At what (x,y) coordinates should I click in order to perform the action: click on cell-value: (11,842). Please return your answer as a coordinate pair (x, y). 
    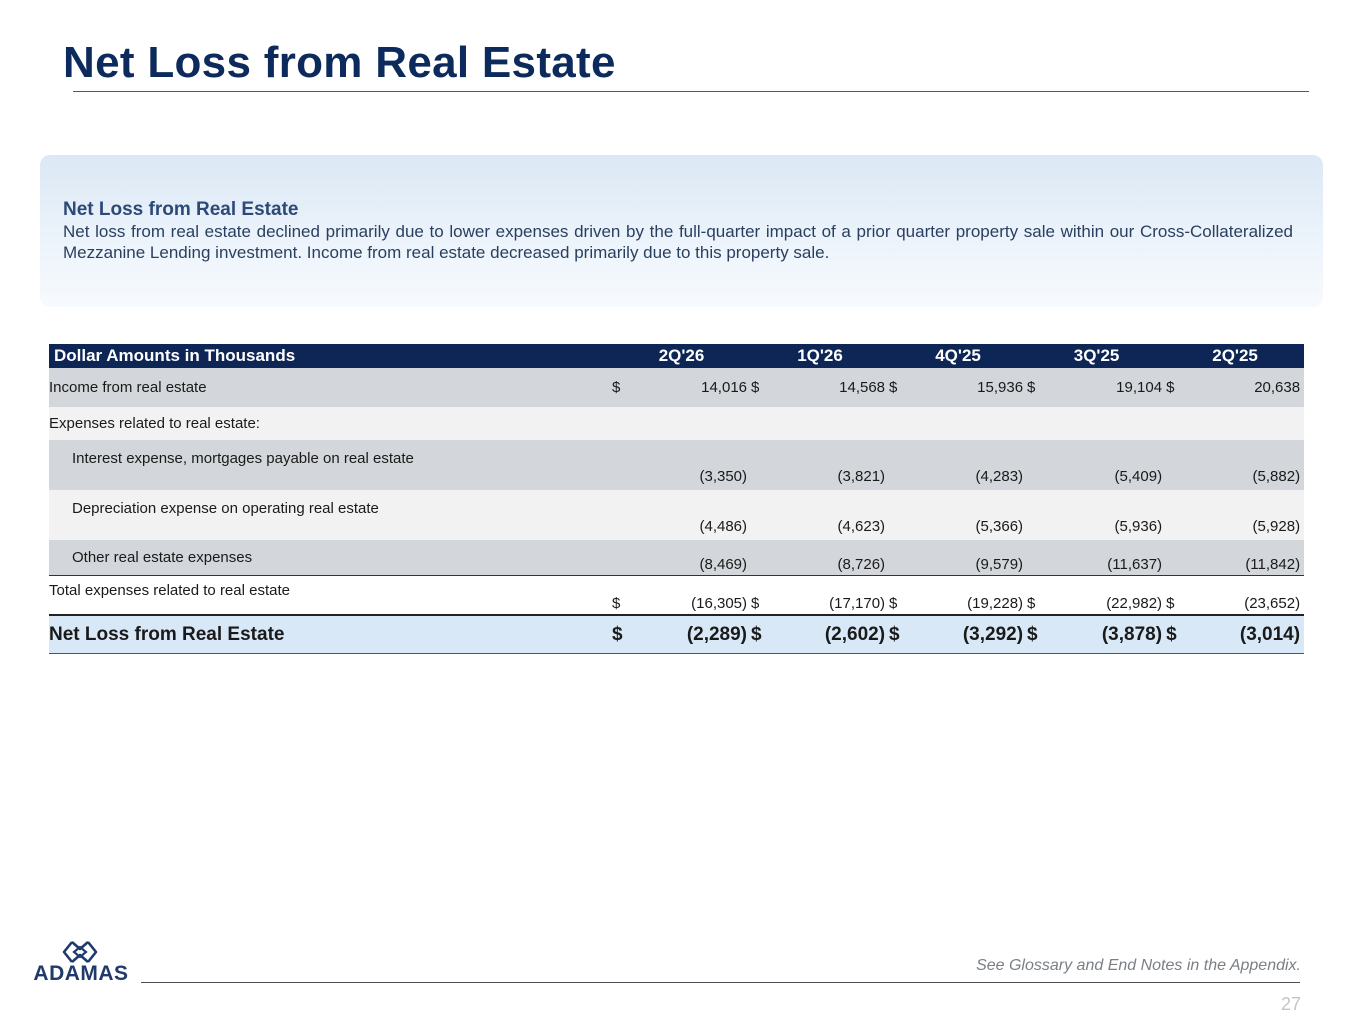
    Looking at the image, I should click on (1245, 558).